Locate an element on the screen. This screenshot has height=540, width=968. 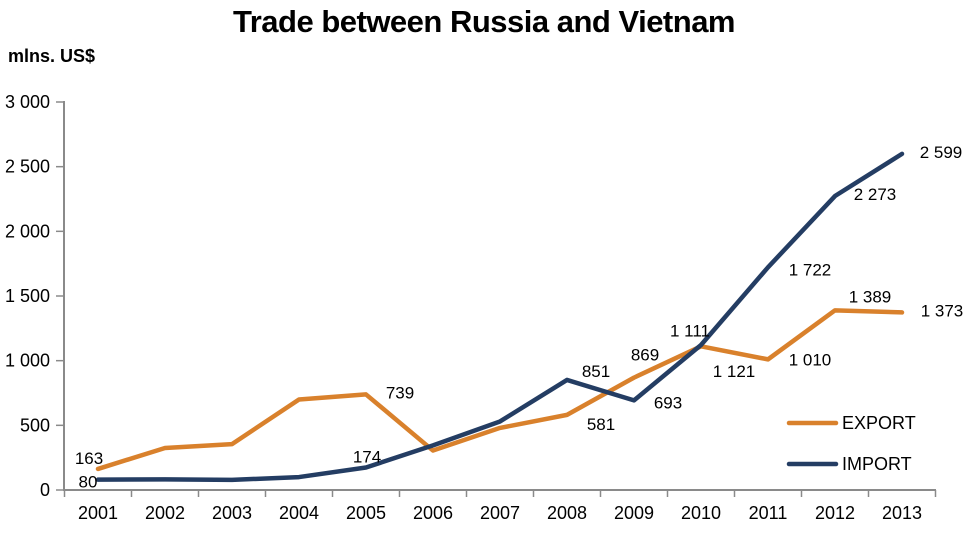
legend-import-label: IMPORT is located at coordinates (877, 464).